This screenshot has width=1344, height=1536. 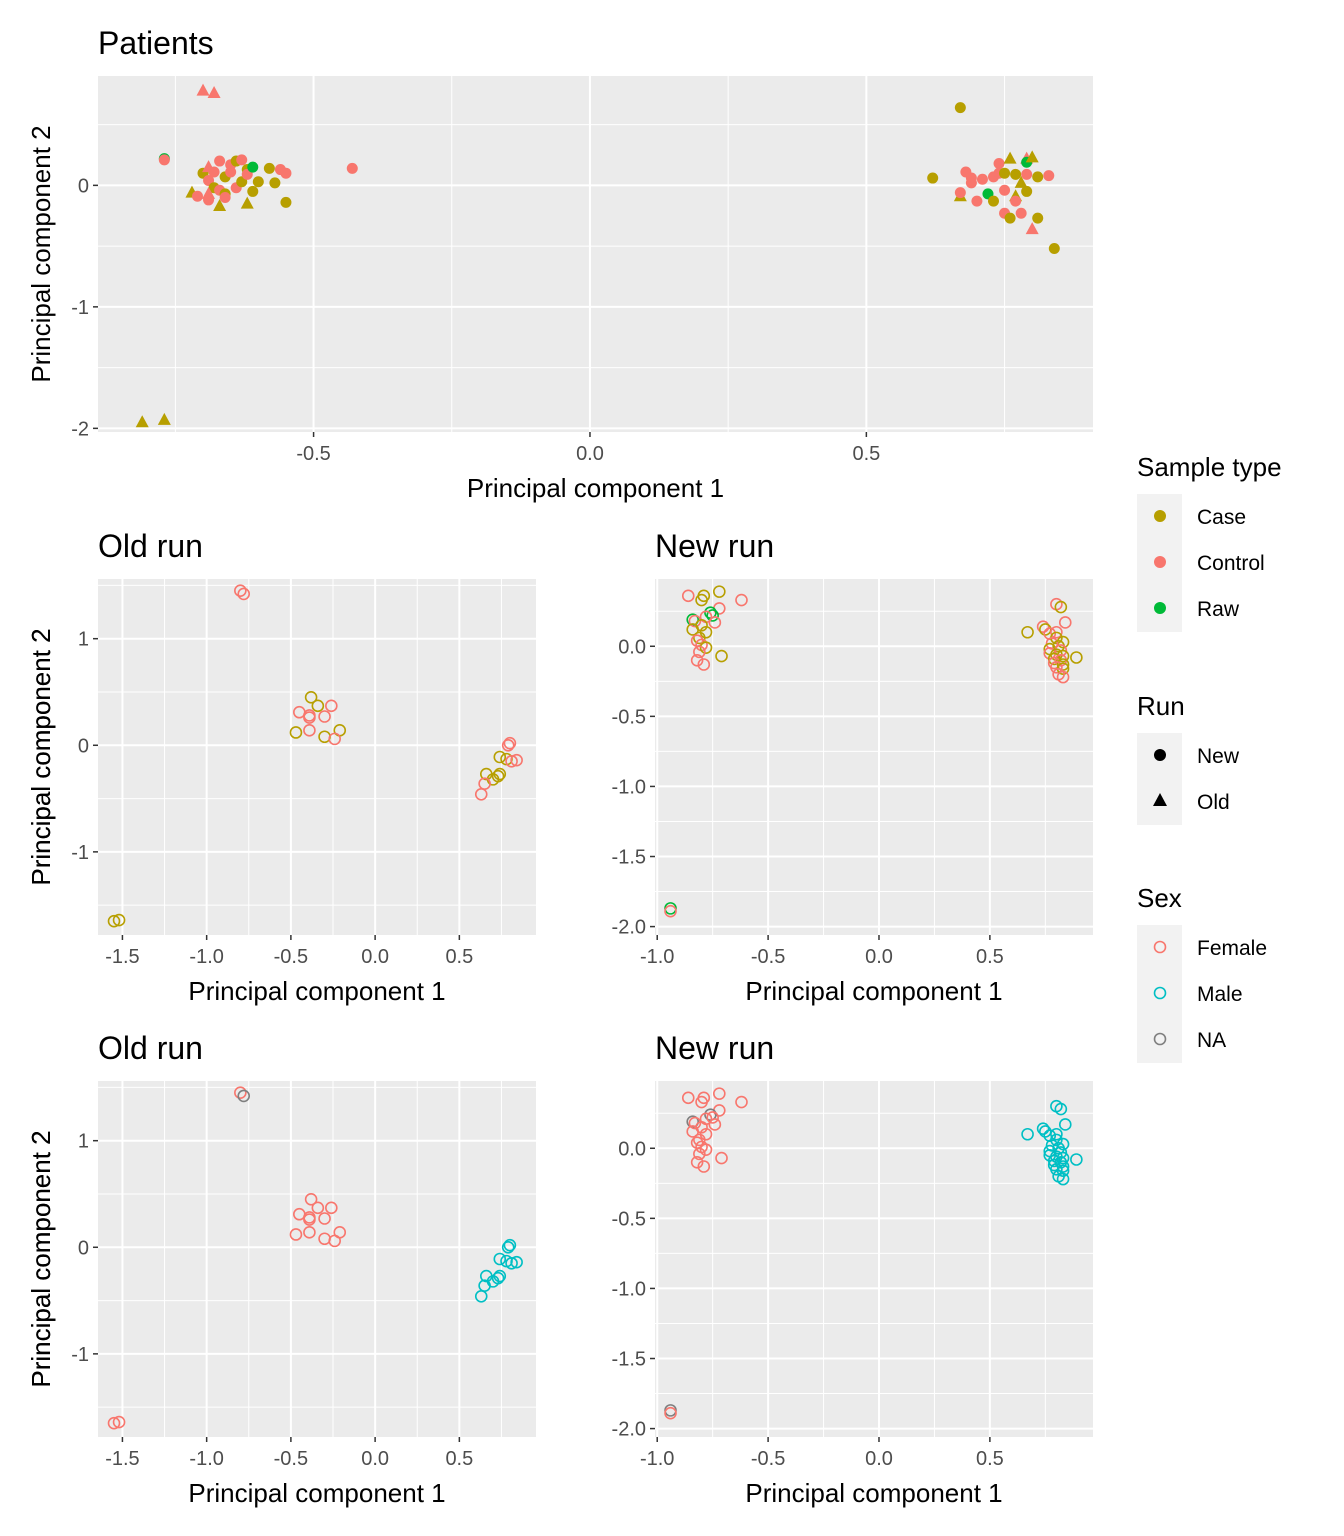 I want to click on legend-run: Run New Old, so click(x=1188, y=758).